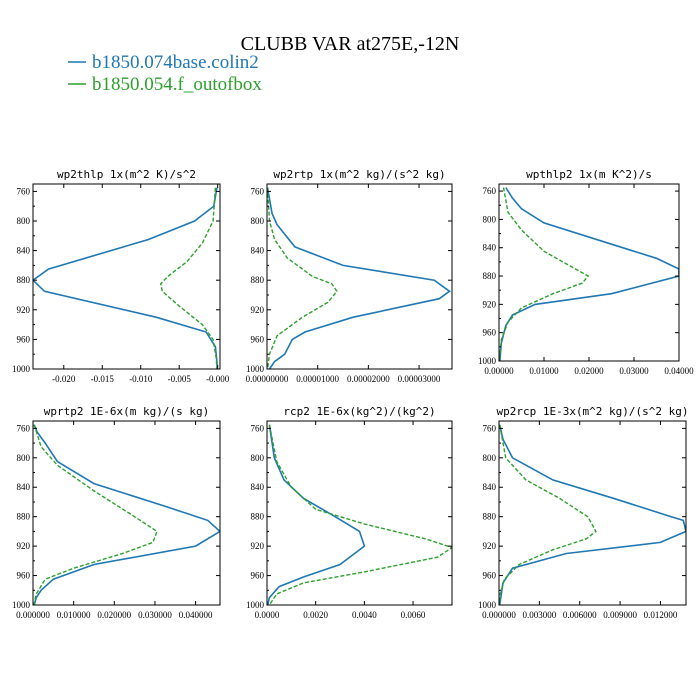 The height and width of the screenshot is (700, 700). Describe the element at coordinates (177, 84) in the screenshot. I see `legend-label-1: b1850.054.f_outofbox` at that location.